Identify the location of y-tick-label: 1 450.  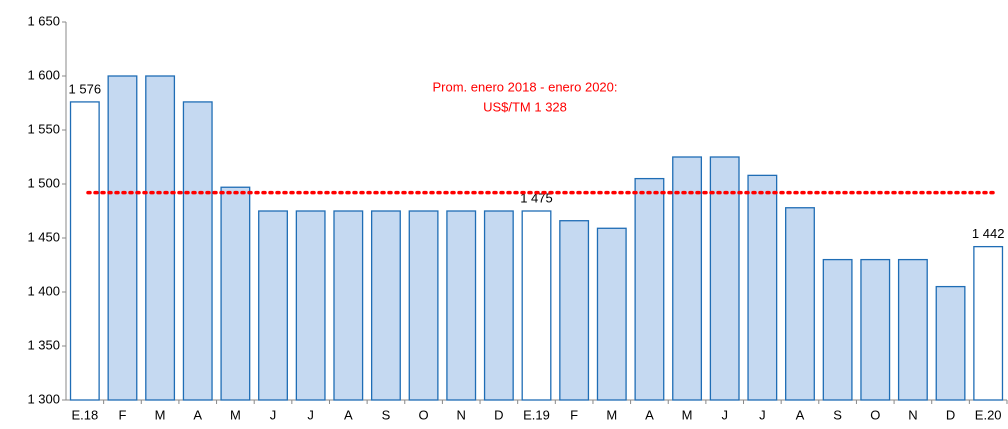
(43, 236).